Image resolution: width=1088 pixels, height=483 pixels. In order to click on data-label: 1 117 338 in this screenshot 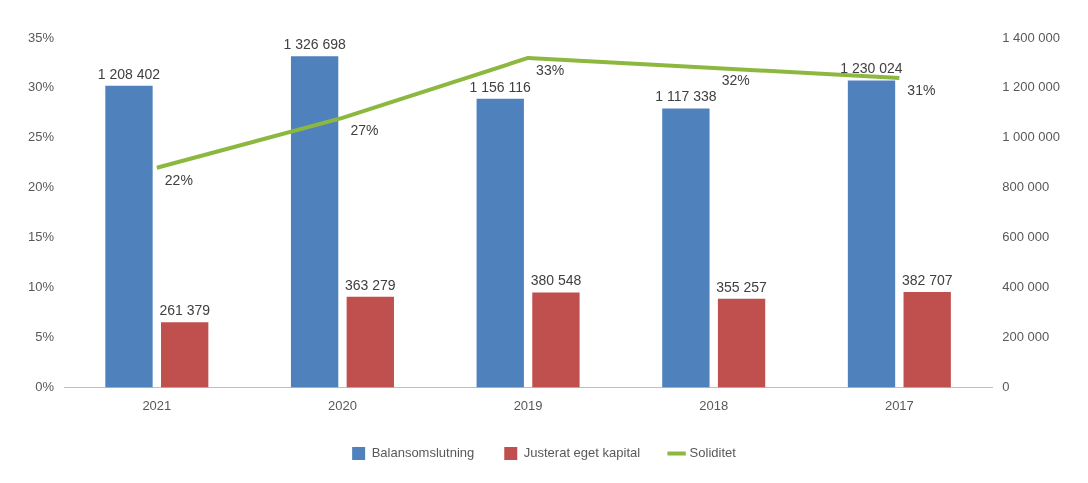, I will do `click(686, 96)`.